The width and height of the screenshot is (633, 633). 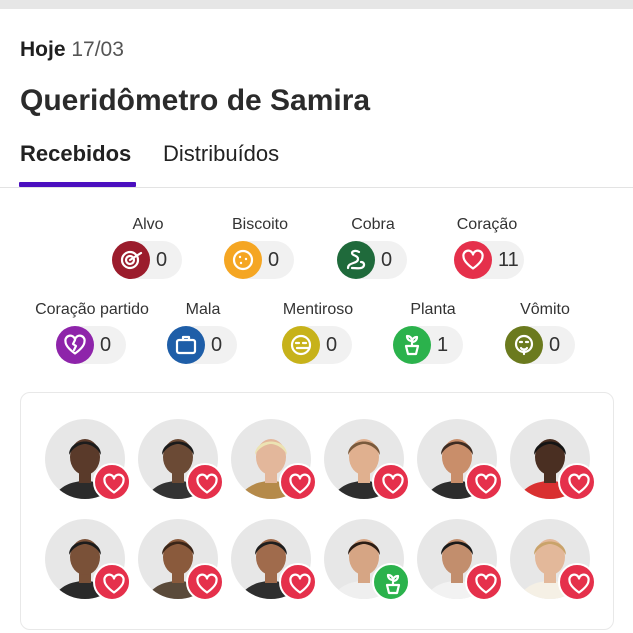 I want to click on reaction-target: Alvo 0, so click(x=148, y=247).